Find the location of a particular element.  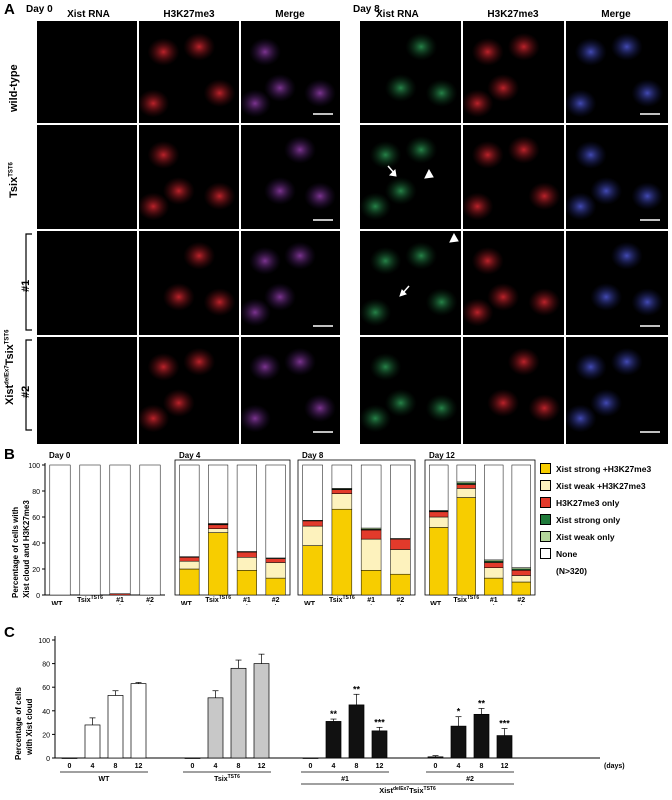

legend-item: Xist weak only is located at coordinates (605, 536).